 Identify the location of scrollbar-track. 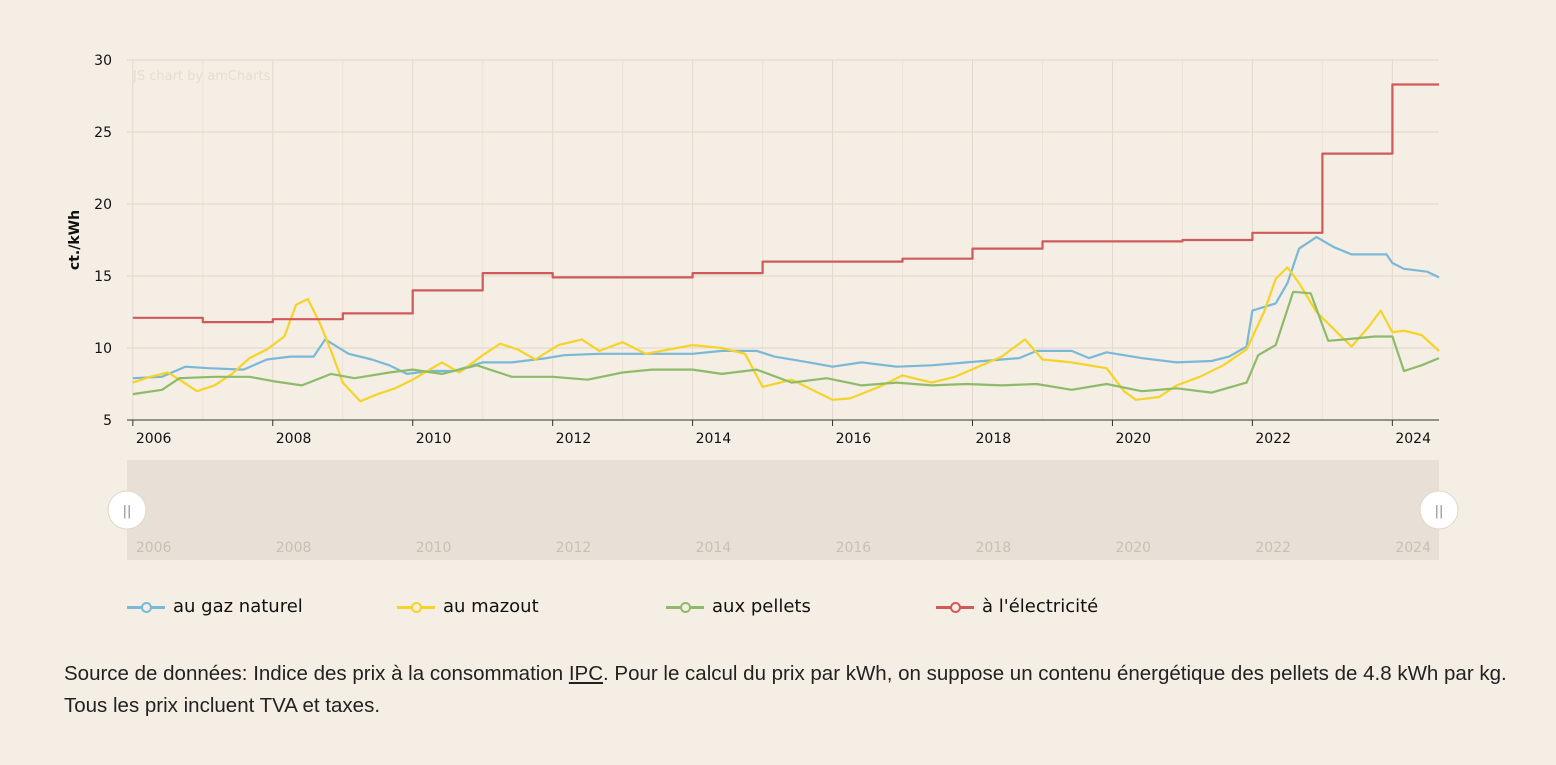
(783, 510).